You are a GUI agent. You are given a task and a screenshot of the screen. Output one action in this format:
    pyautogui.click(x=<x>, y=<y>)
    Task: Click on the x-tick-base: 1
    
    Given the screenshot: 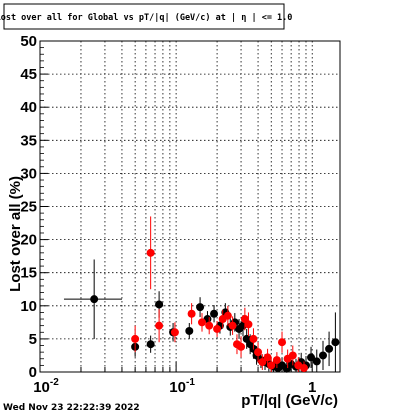 What is the action you would take?
    pyautogui.click(x=312, y=387)
    